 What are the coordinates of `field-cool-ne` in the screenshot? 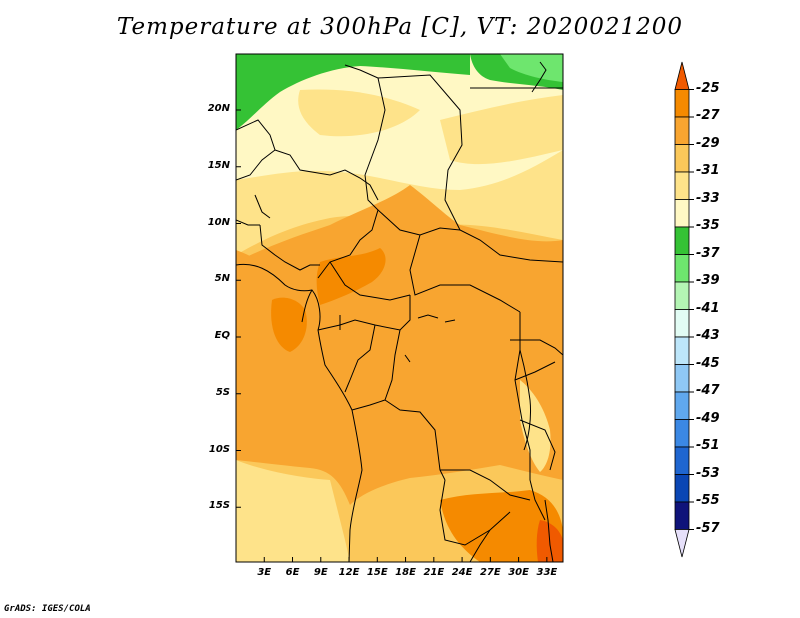 It's located at (531, 68).